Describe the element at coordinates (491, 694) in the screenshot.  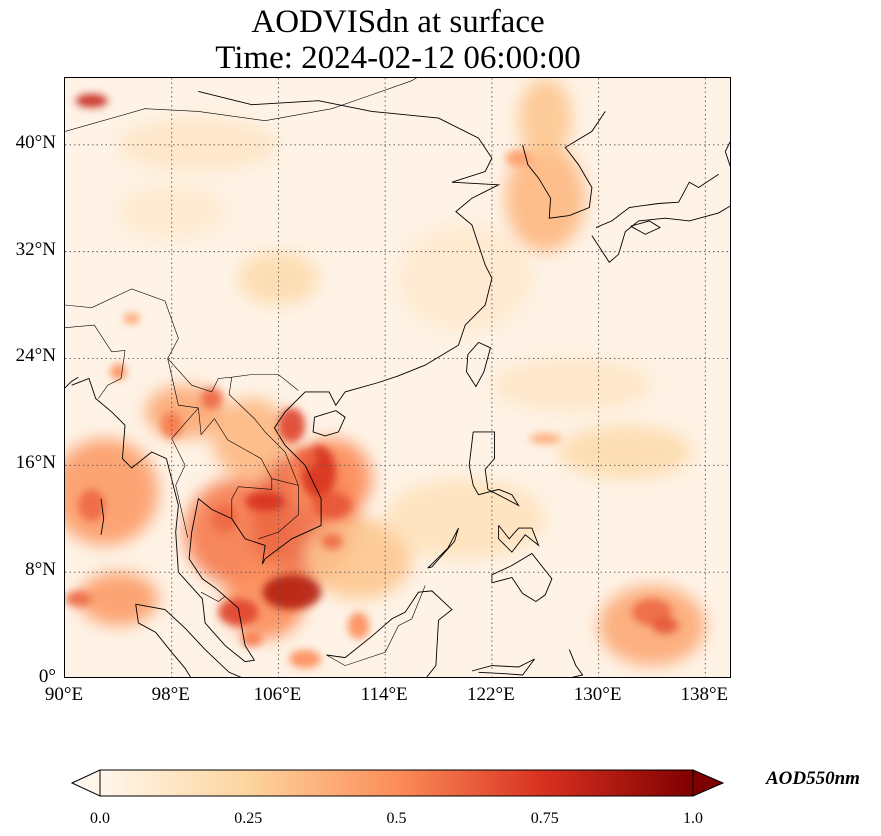
I see `lon-tick-label: 122°E` at that location.